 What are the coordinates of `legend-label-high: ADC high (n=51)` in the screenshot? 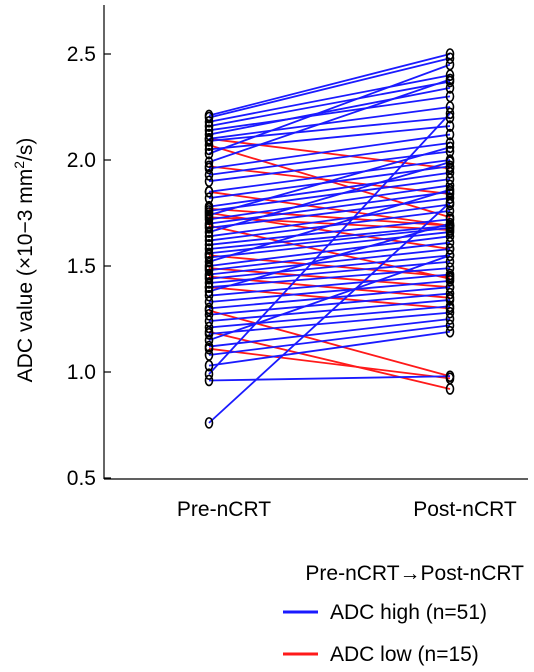 It's located at (408, 612).